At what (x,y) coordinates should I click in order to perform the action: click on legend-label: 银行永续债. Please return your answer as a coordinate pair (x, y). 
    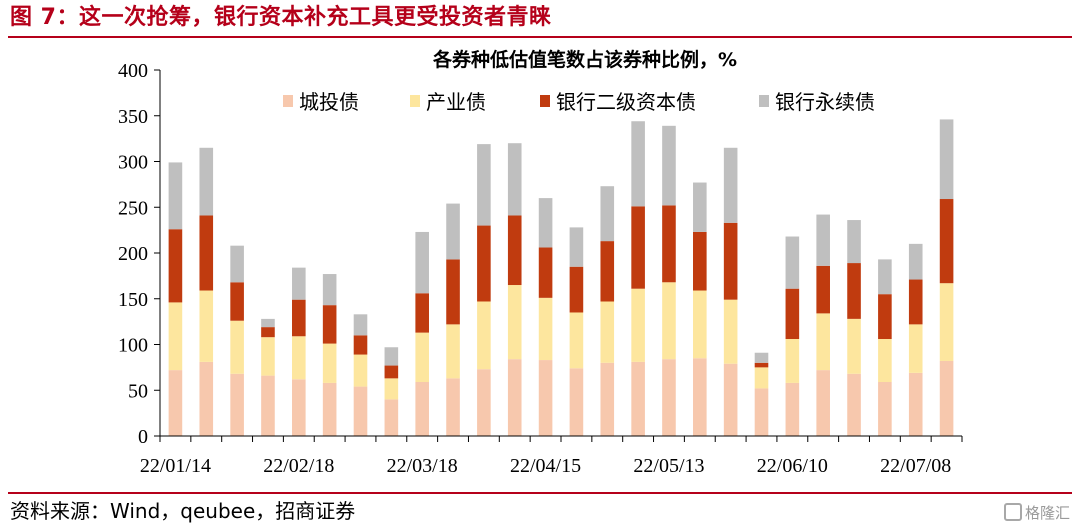
    Looking at the image, I should click on (825, 102).